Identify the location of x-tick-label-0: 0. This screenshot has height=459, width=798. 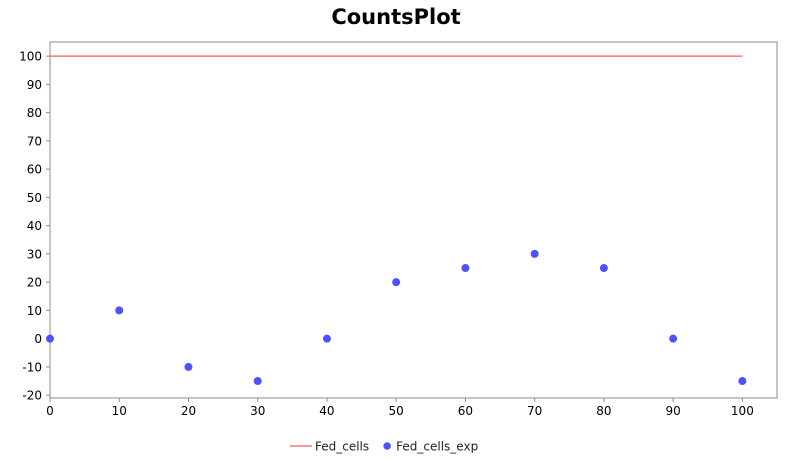
(50, 411).